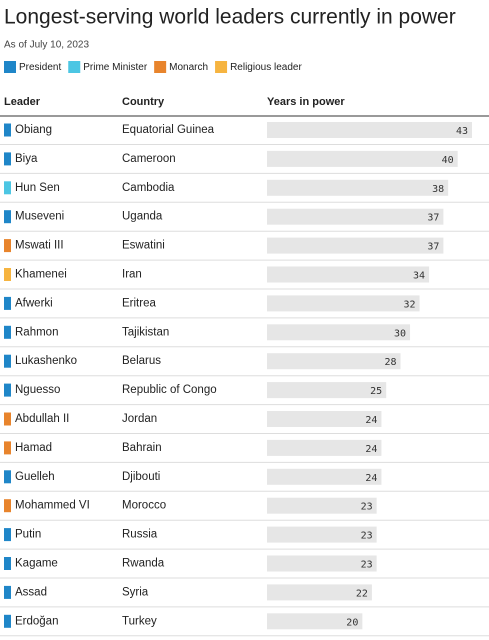 This screenshot has width=489, height=640. I want to click on leader-name: Museveni, so click(39, 217).